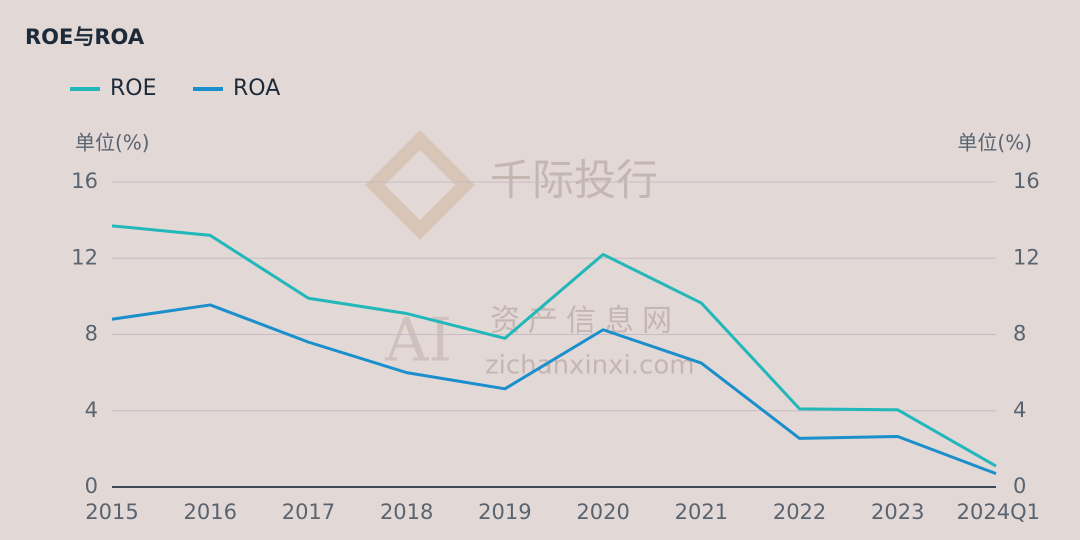 The width and height of the screenshot is (1080, 540). Describe the element at coordinates (701, 512) in the screenshot. I see `x-tick-label: 2021` at that location.